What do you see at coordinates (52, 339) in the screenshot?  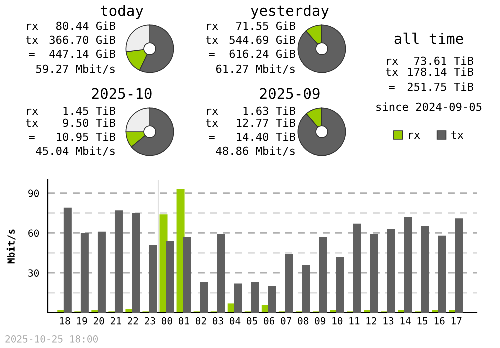 I see `text: 2025-10-25 18:00` at bounding box center [52, 339].